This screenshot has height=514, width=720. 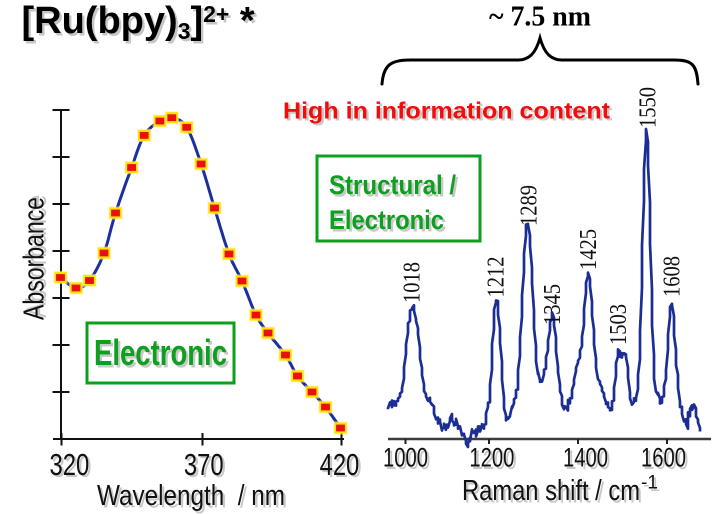 I want to click on svg-text: [Ru(bpy)3]2+ *, so click(x=140, y=25).